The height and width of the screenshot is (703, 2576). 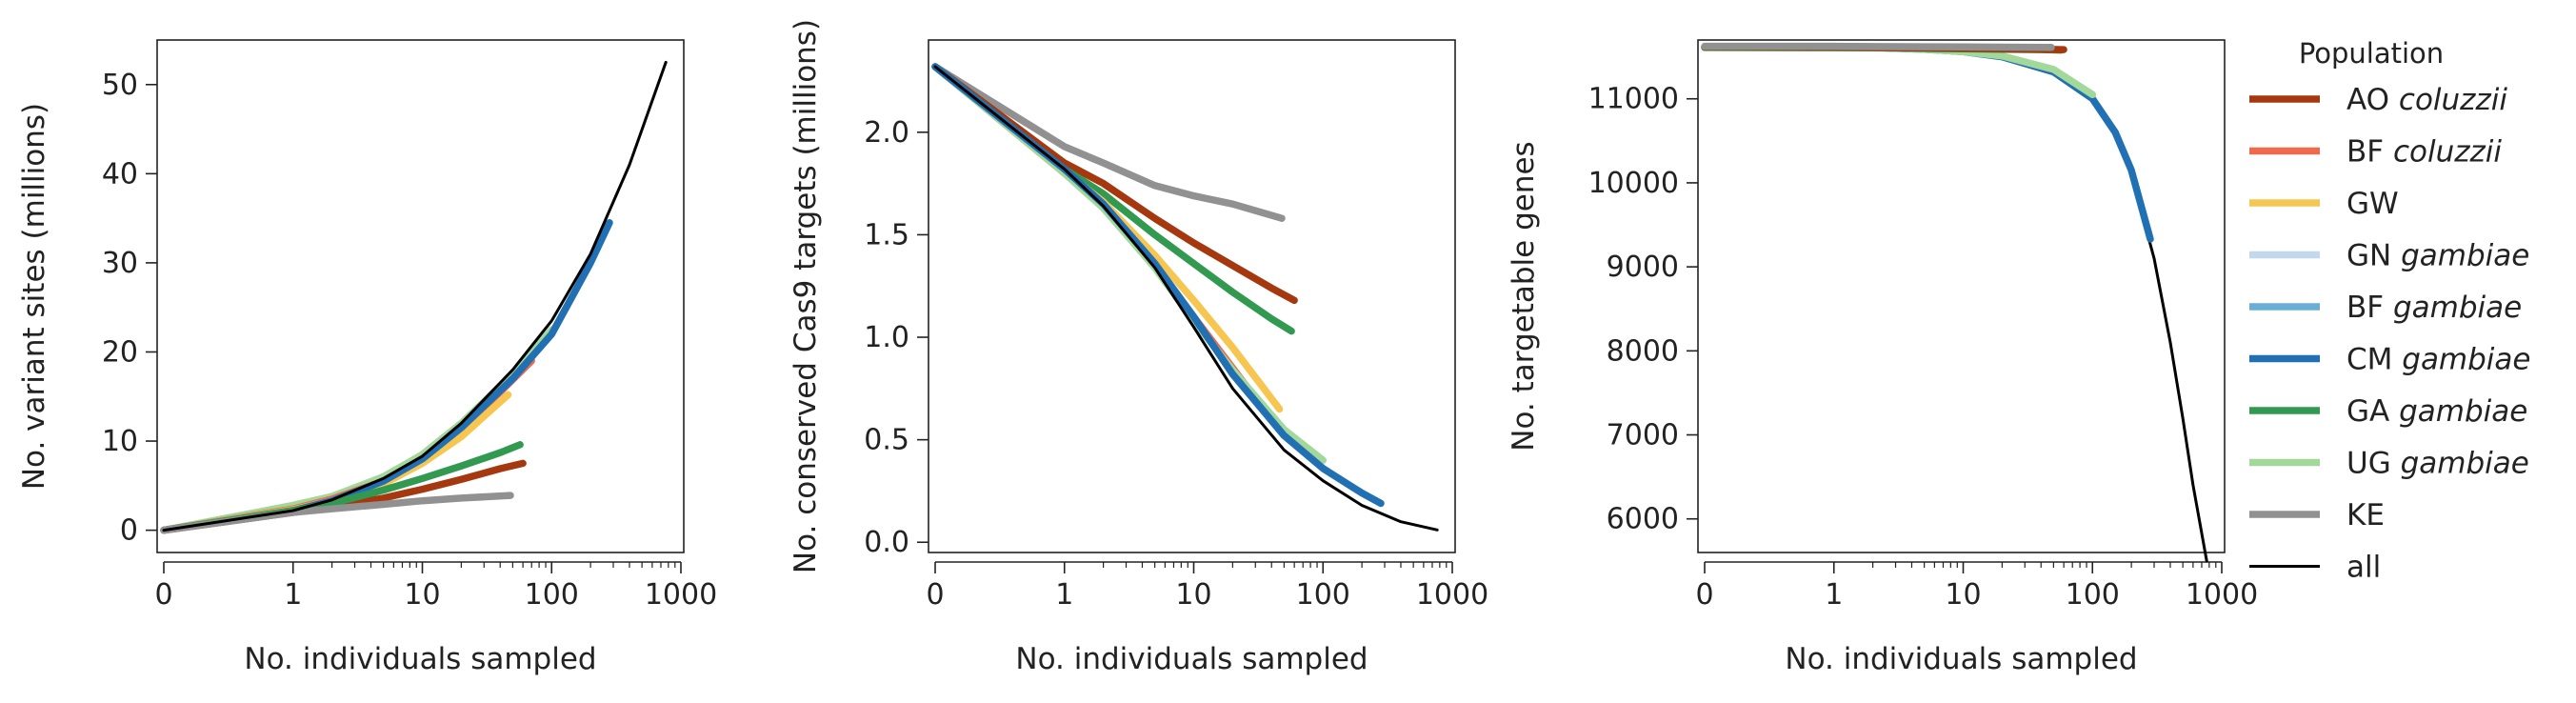 What do you see at coordinates (120, 352) in the screenshot?
I see `y-tick-label: 20` at bounding box center [120, 352].